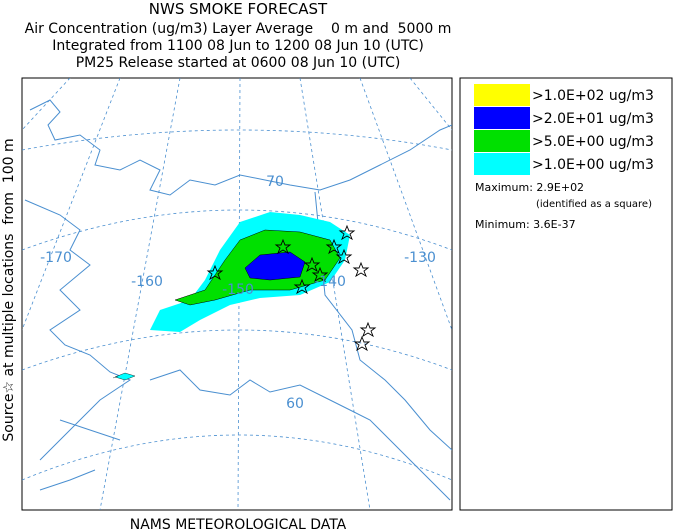 The width and height of the screenshot is (678, 532). Describe the element at coordinates (9, 289) in the screenshot. I see `source-note: Source☆ at multiple locations from 100 m` at that location.